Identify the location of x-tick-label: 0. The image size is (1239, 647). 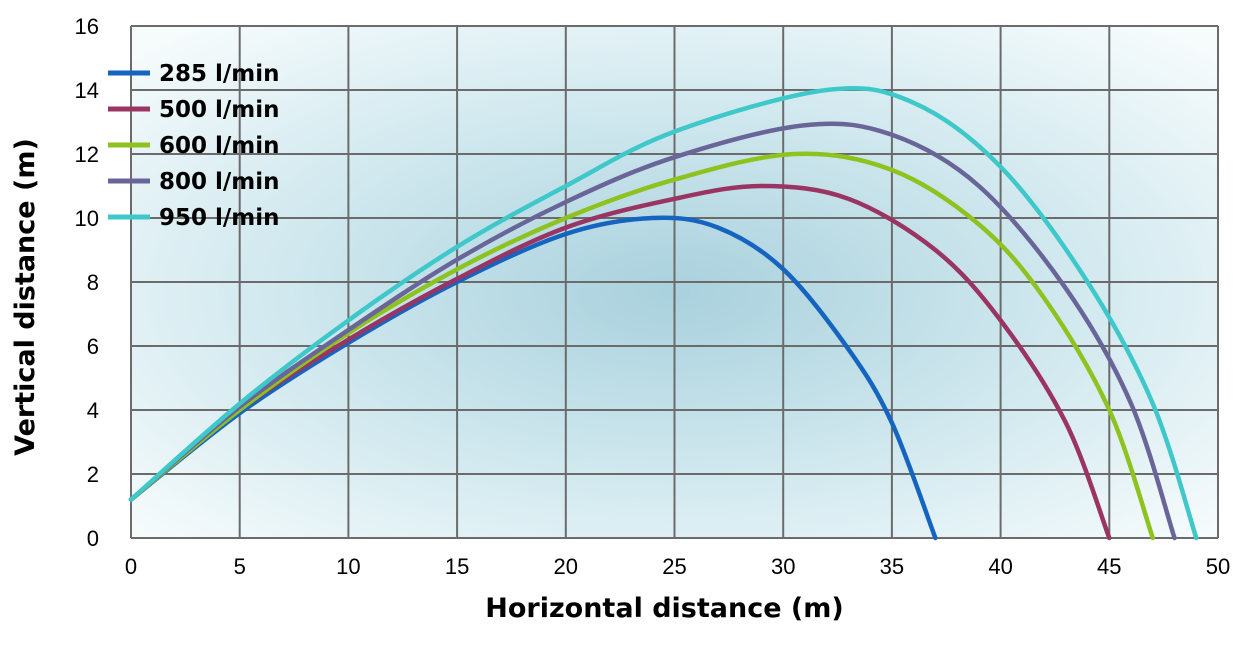
(131, 566).